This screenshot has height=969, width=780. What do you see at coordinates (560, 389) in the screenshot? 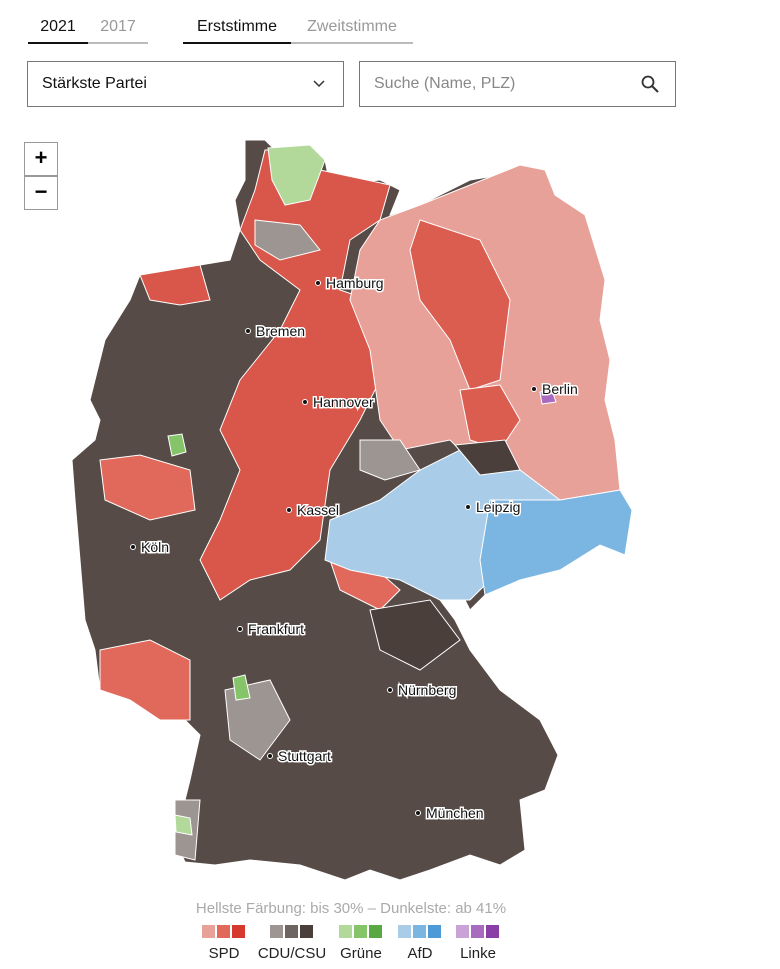
I see `city-label: Berlin` at bounding box center [560, 389].